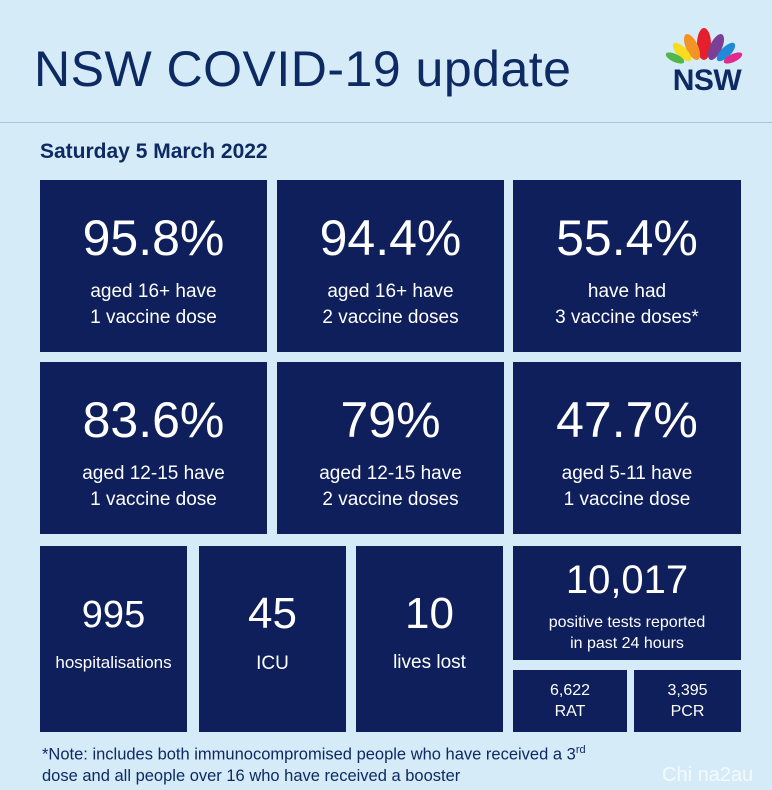 This screenshot has height=790, width=772. I want to click on tile-value: 47.7%, so click(627, 420).